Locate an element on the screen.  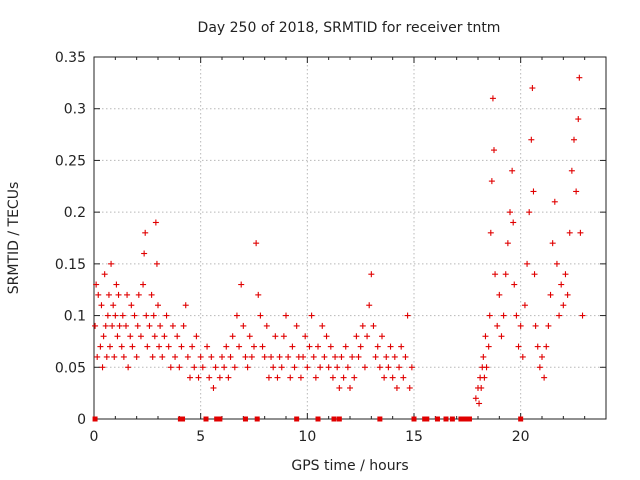
x-tick-label: 0 is located at coordinates (94, 437).